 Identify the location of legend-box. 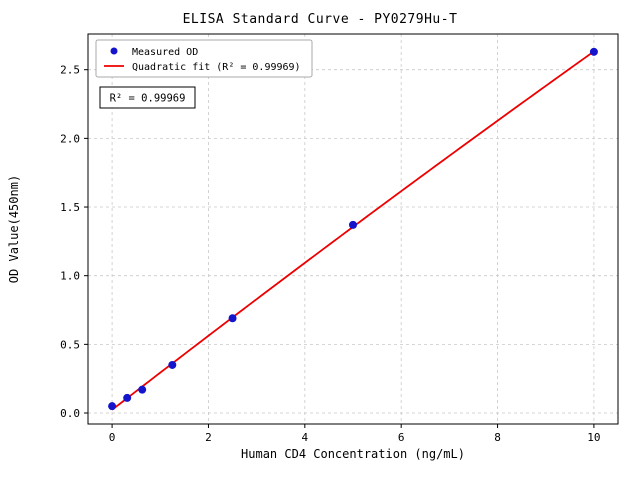
(204, 58).